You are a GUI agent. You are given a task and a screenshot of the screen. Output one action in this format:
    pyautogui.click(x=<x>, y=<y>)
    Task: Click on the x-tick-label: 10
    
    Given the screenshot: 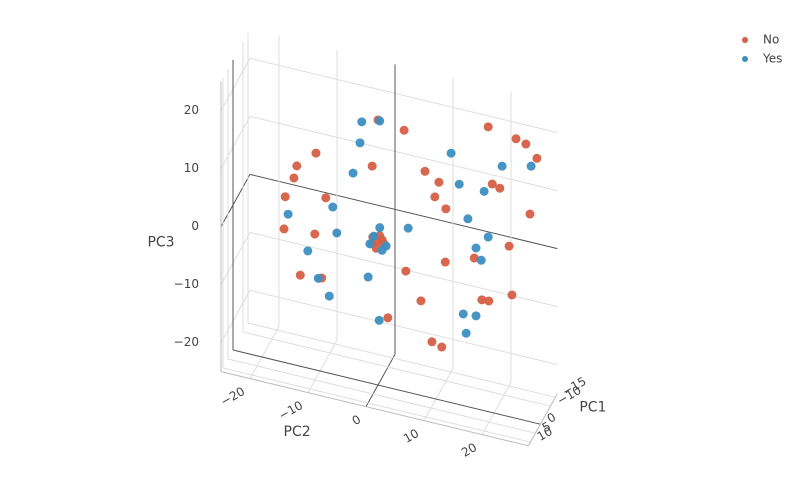 What is the action you would take?
    pyautogui.click(x=545, y=434)
    